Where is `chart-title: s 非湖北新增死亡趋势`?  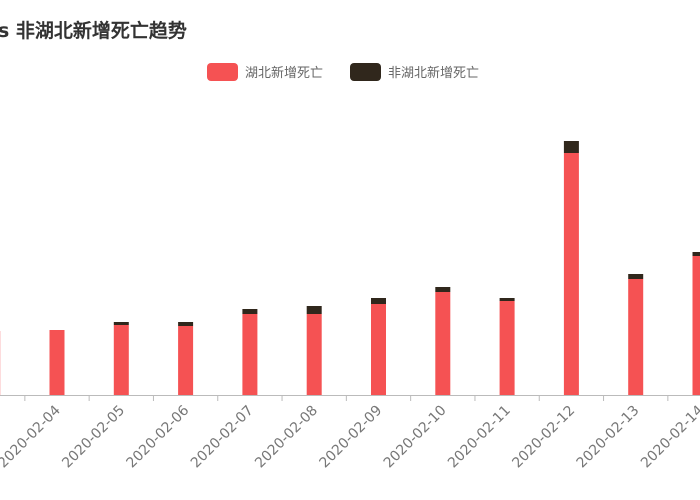
chart-title: s 非湖北新增死亡趋势 is located at coordinates (93, 31).